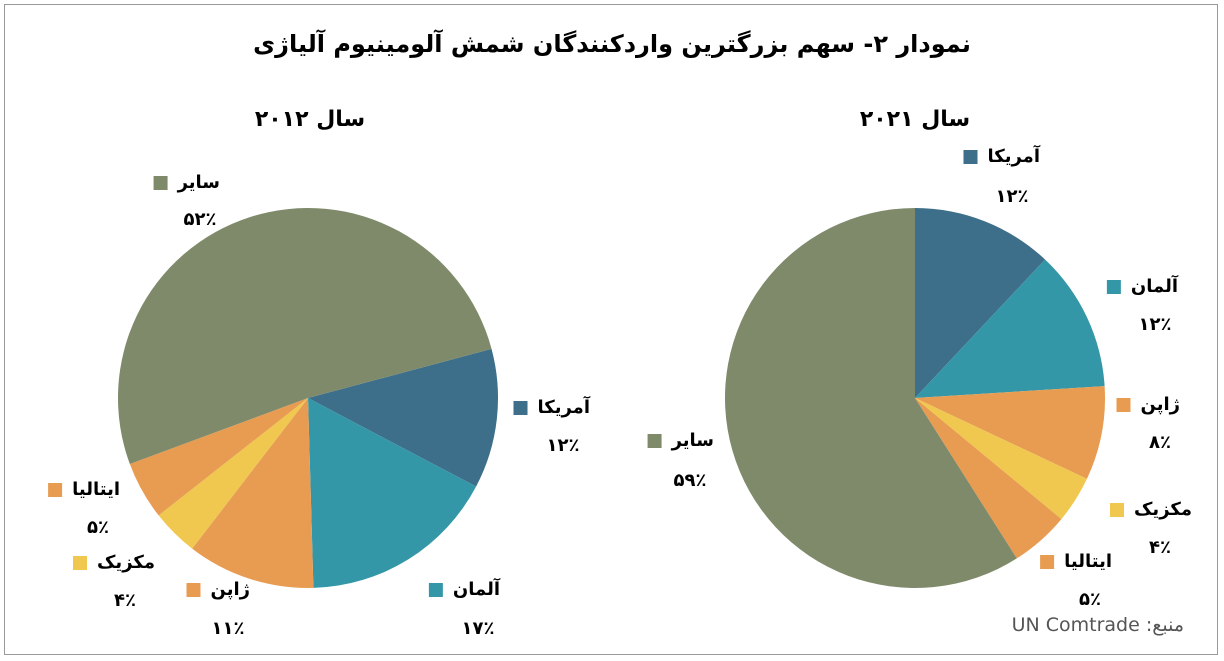 The width and height of the screenshot is (1224, 661). What do you see at coordinates (228, 628) in the screenshot?
I see `value-label: ۱۱٪` at bounding box center [228, 628].